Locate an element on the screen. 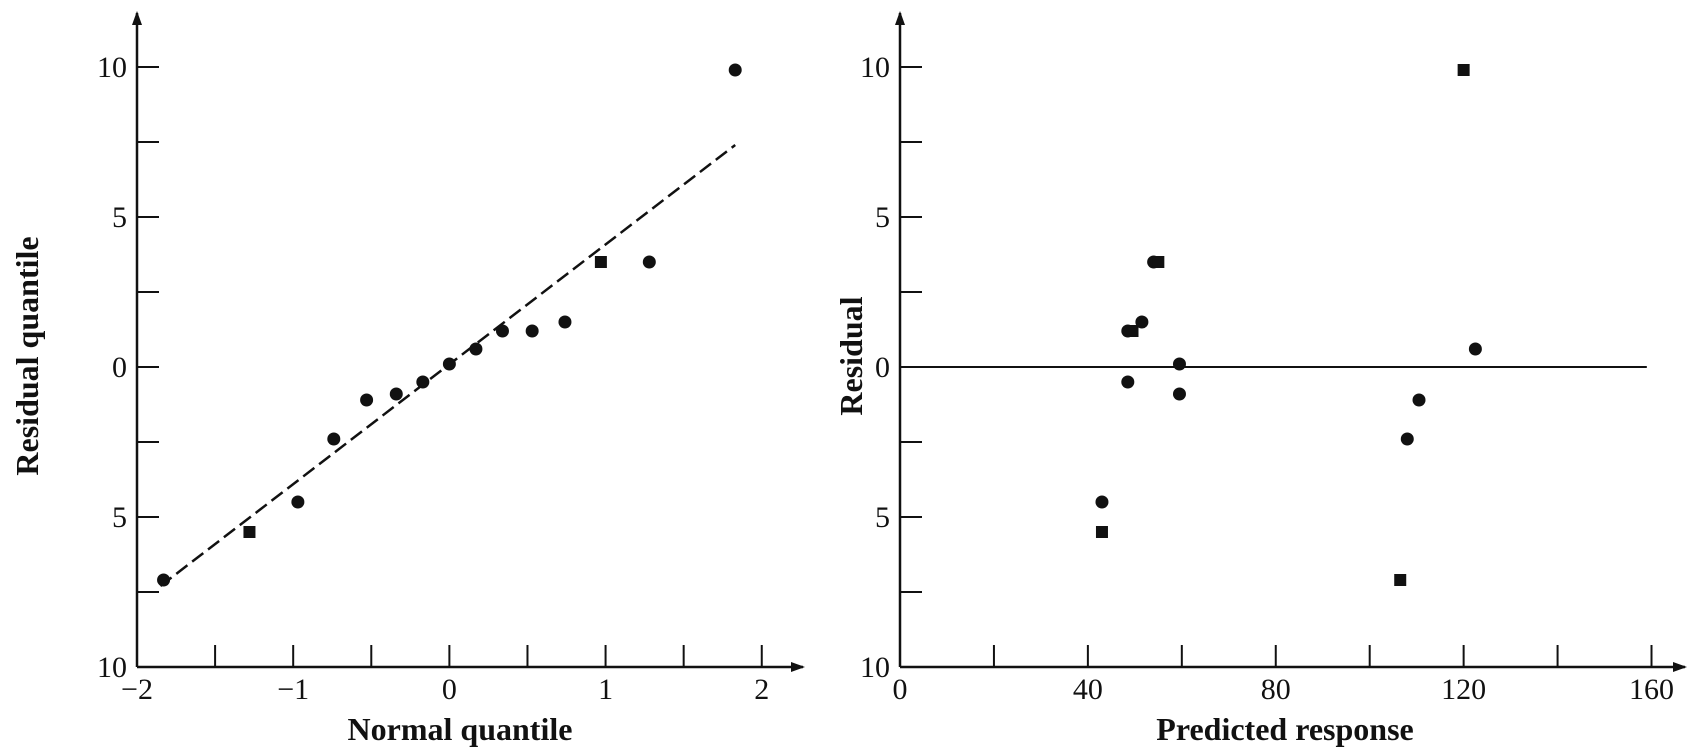 This screenshot has width=1707, height=750. y-axis-title: Residual is located at coordinates (851, 355).